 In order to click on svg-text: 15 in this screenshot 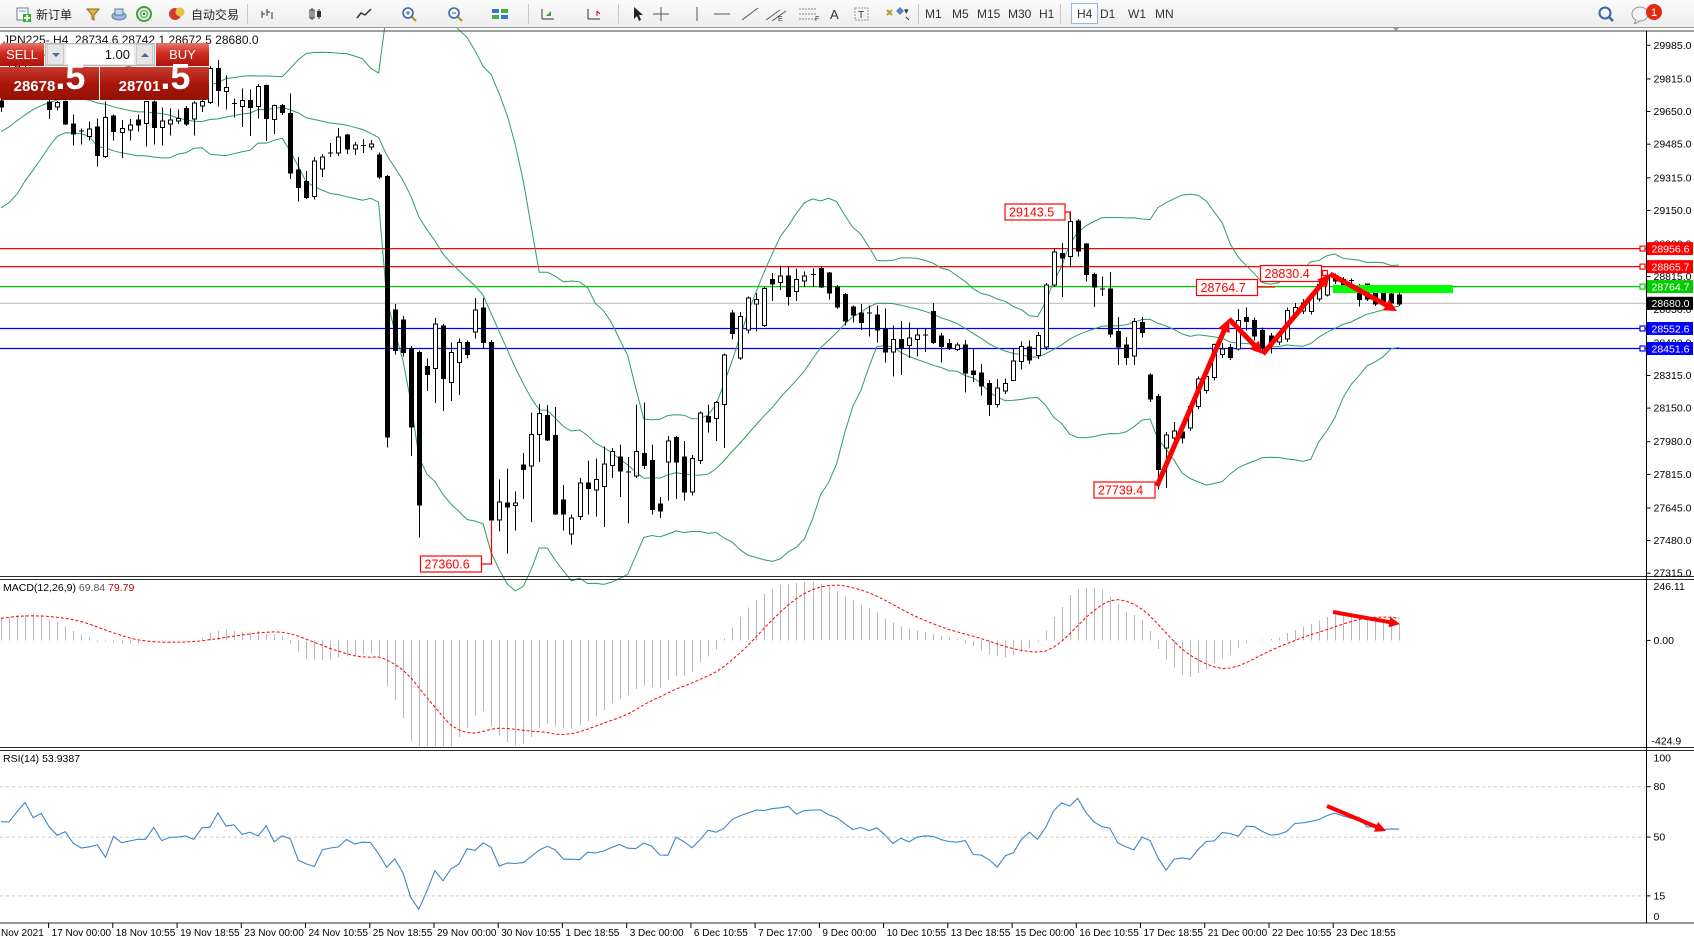, I will do `click(1660, 896)`.